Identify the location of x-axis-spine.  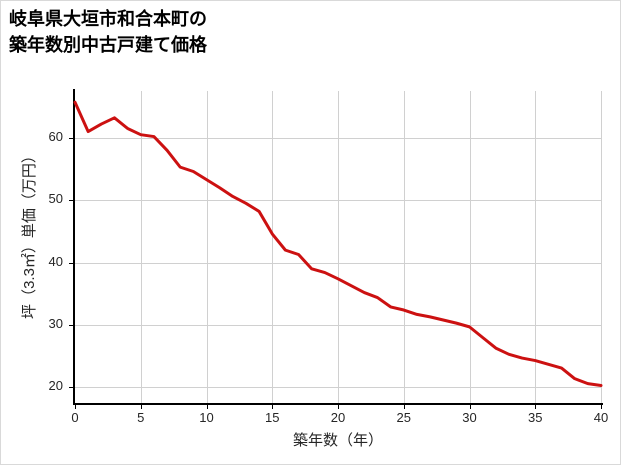
(338, 404).